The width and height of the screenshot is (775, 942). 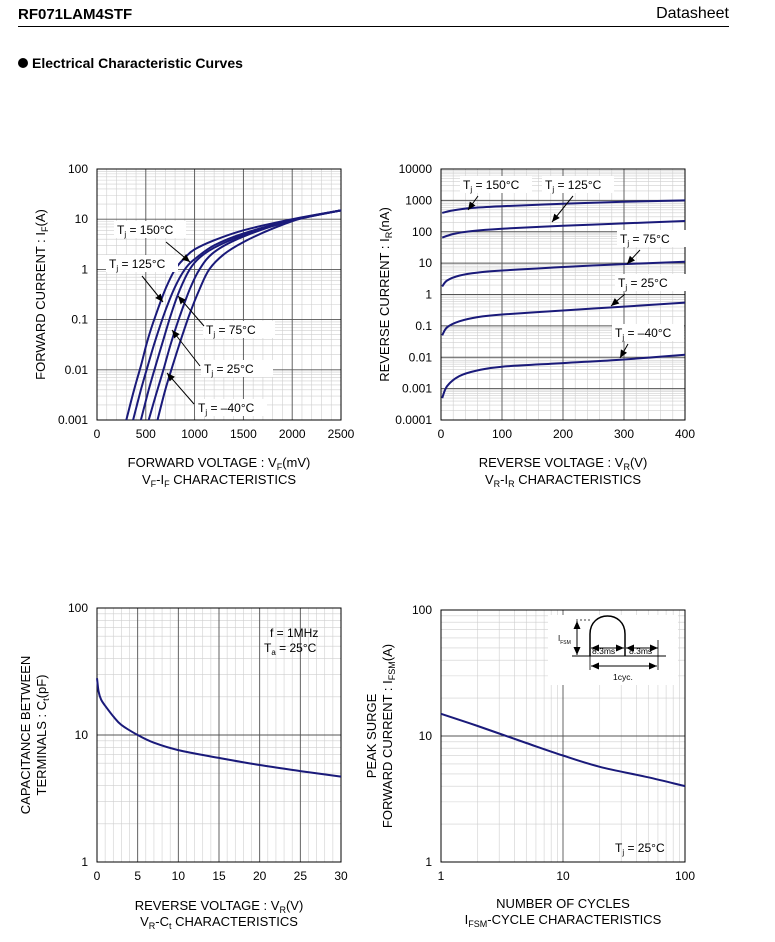 I want to click on series-label-0: Tj = 150°C, so click(x=145, y=231).